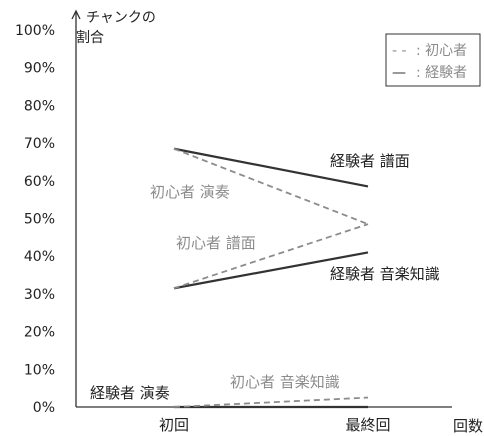  I want to click on x-axis-label: 回数, so click(468, 426).